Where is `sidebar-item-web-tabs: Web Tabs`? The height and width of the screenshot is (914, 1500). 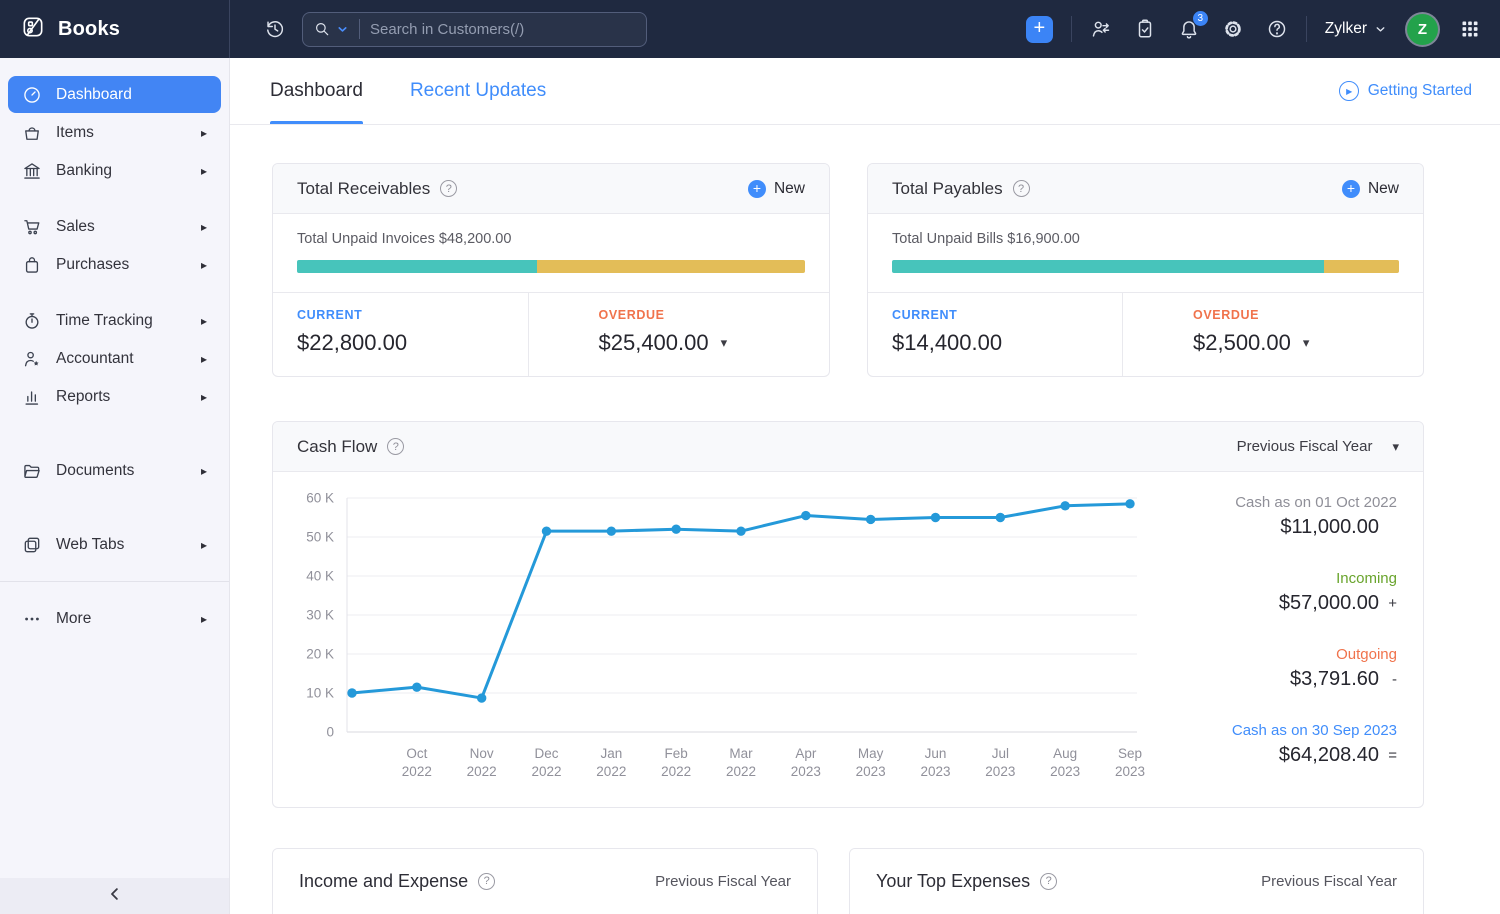
sidebar-item-web-tabs: Web Tabs is located at coordinates (114, 544).